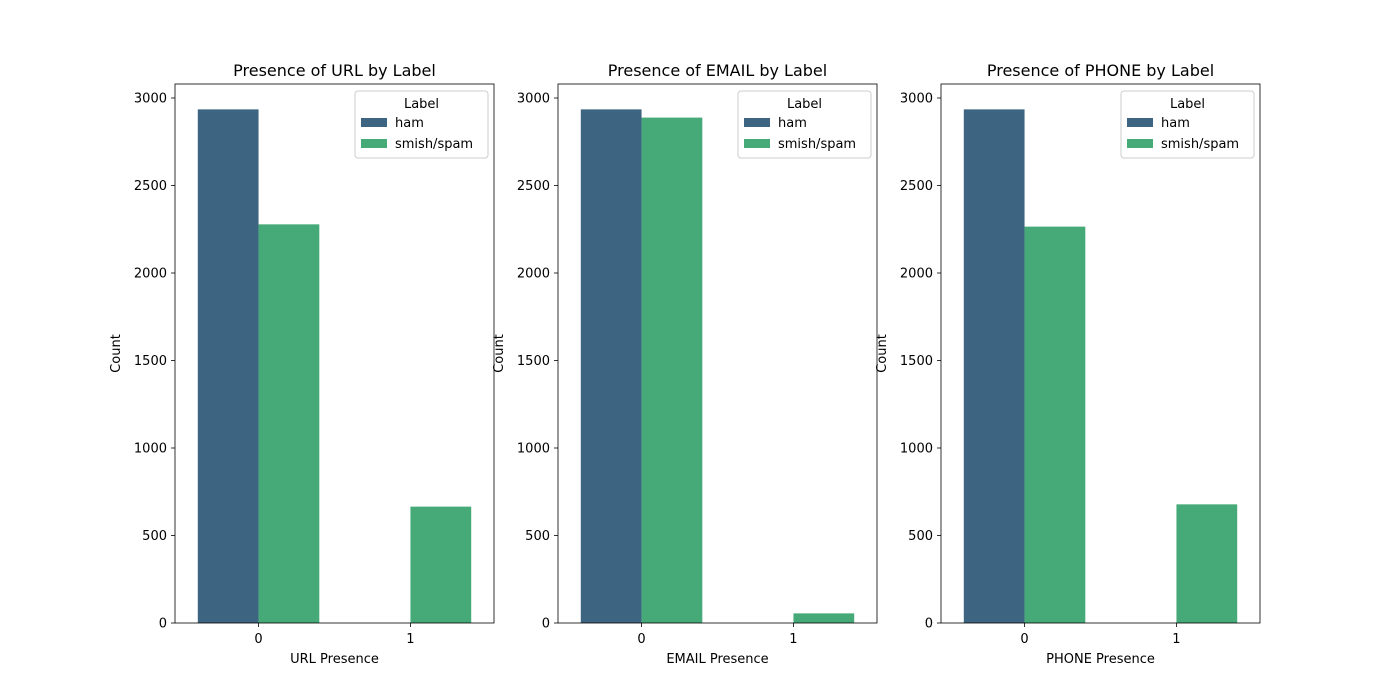 The image size is (1400, 700). I want to click on x-axis-label: PHONE Presence, so click(1100, 659).